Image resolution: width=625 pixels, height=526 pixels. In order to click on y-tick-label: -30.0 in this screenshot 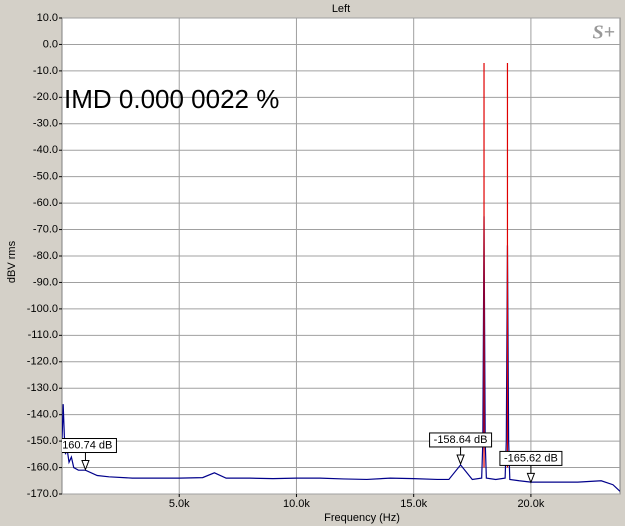, I will do `click(45, 124)`.